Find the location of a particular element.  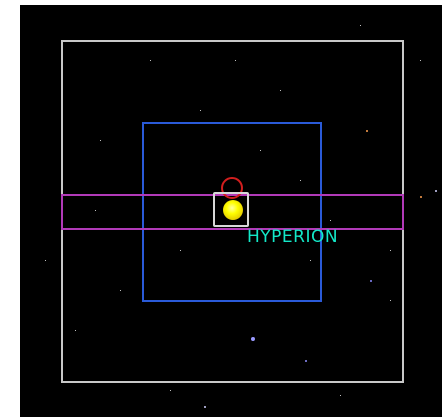

red-ring-marker is located at coordinates (232, 188).